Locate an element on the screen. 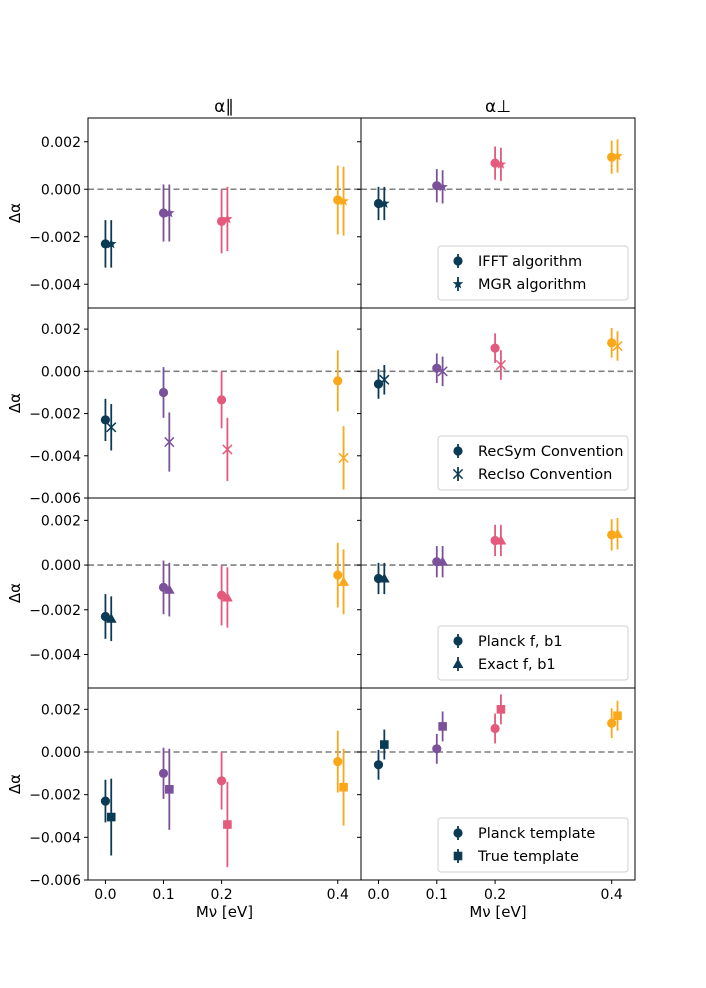 This screenshot has width=706, height=988. x-axis-label: Mν [eV] is located at coordinates (224, 912).